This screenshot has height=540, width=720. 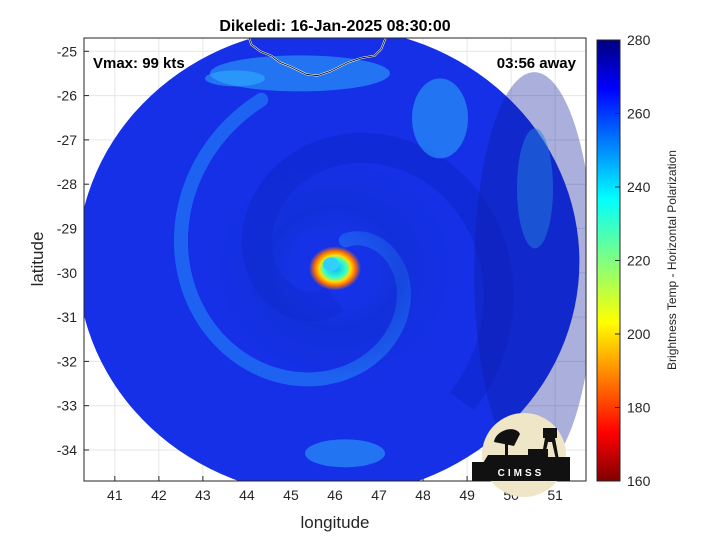 I want to click on x-tick-label: 42, so click(x=159, y=495).